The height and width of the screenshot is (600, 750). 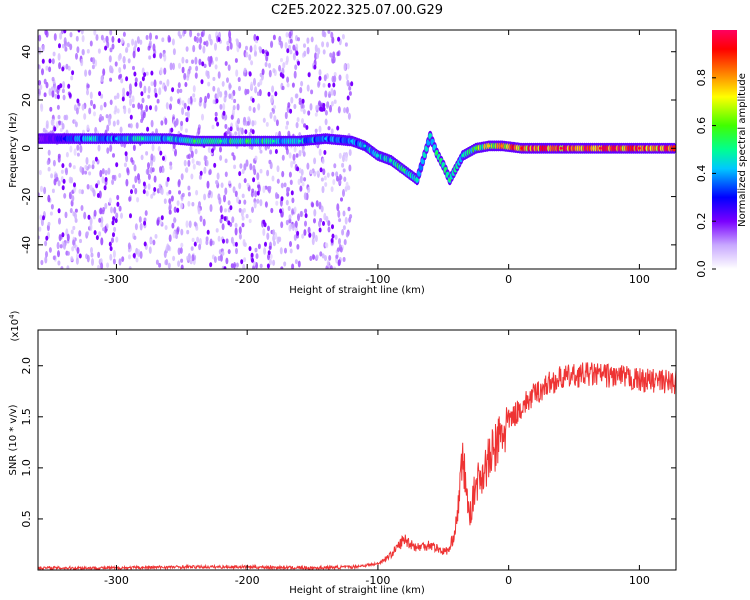 I want to click on snr-y-tick-label: 0.5, so click(x=26, y=519).